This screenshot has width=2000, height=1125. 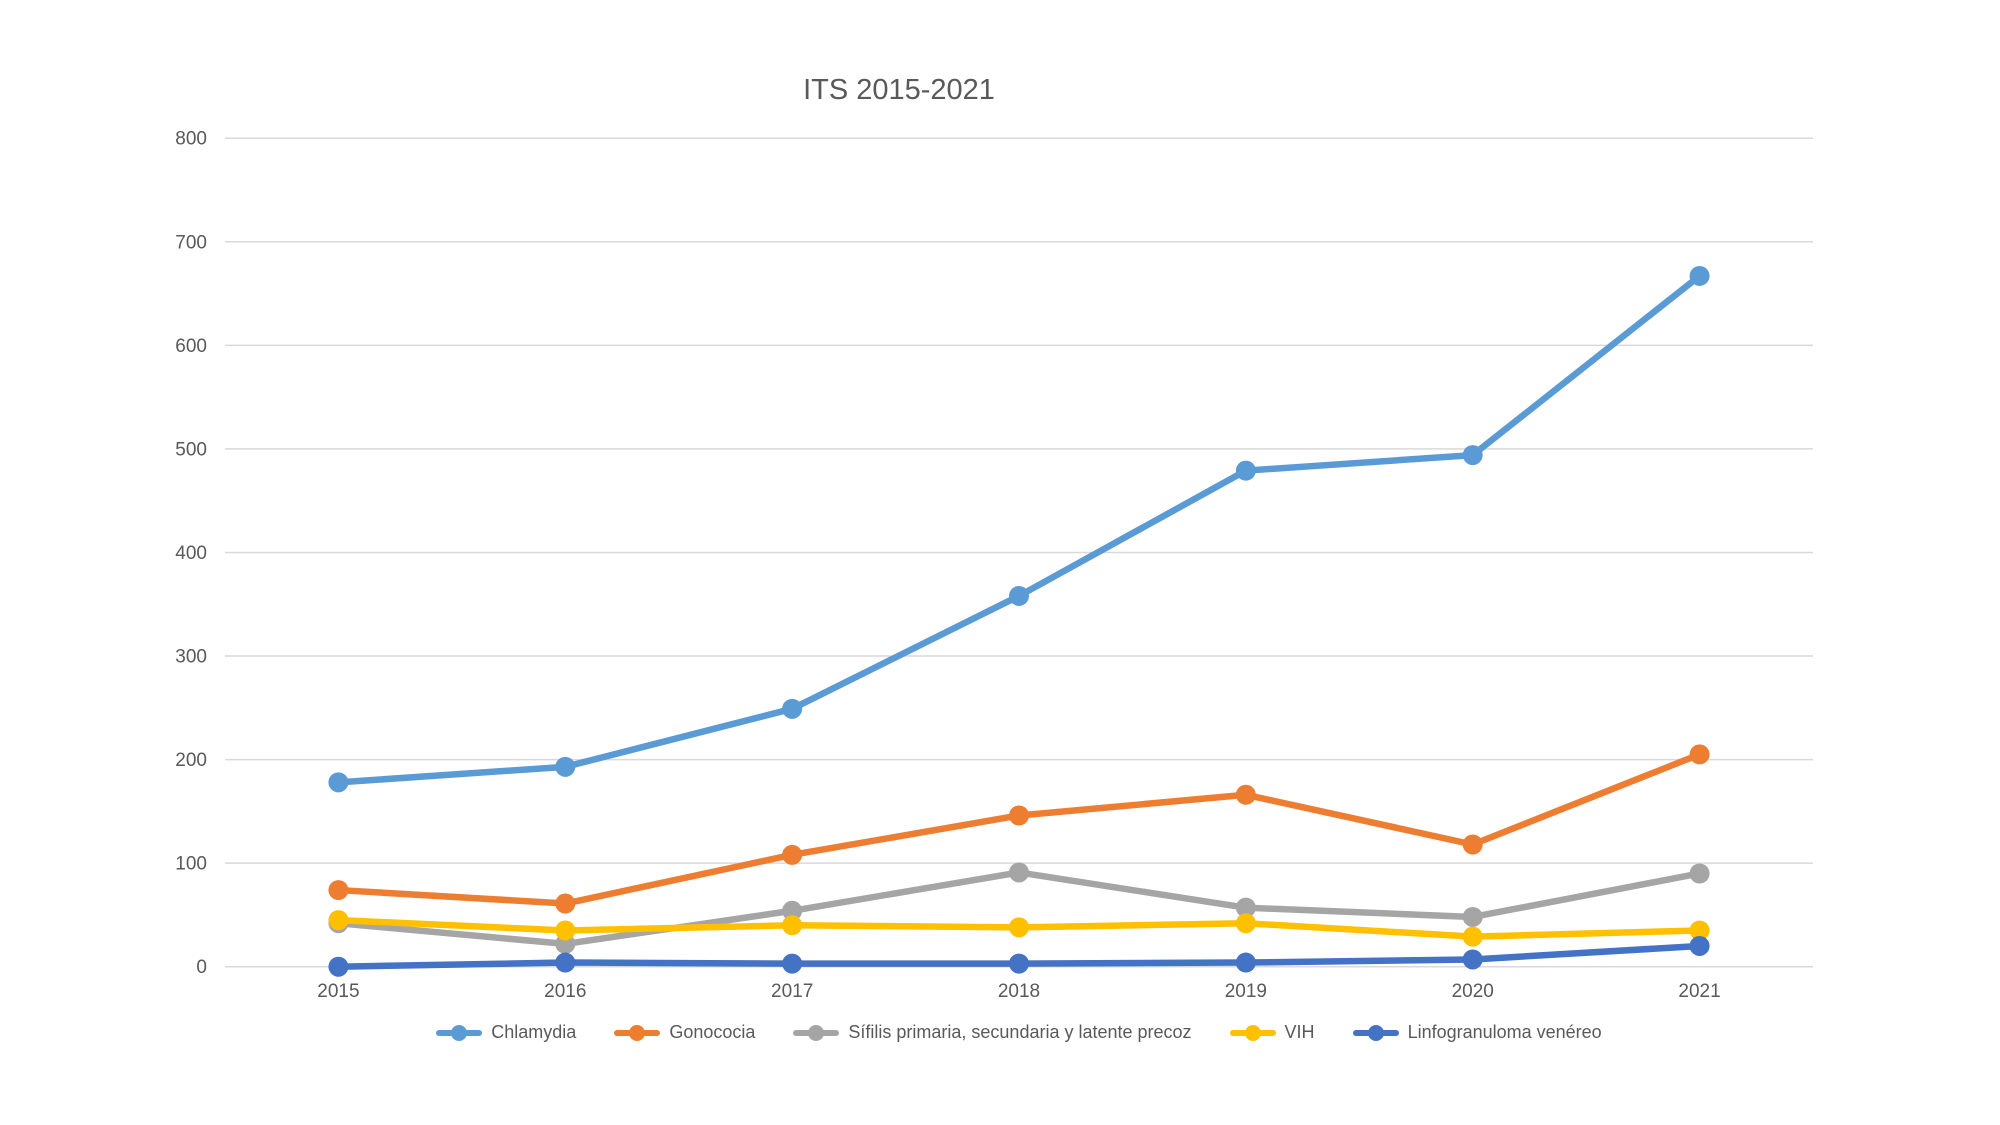 What do you see at coordinates (565, 962) in the screenshot?
I see `data-point-linfogranuloma-venereo-2016` at bounding box center [565, 962].